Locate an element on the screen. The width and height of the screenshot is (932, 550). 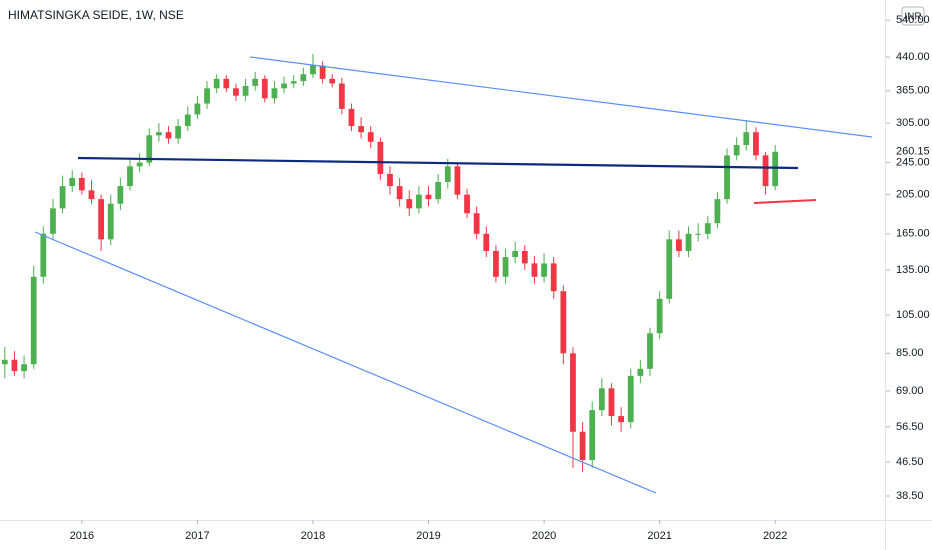
x-tick-label: 2017 is located at coordinates (197, 536).